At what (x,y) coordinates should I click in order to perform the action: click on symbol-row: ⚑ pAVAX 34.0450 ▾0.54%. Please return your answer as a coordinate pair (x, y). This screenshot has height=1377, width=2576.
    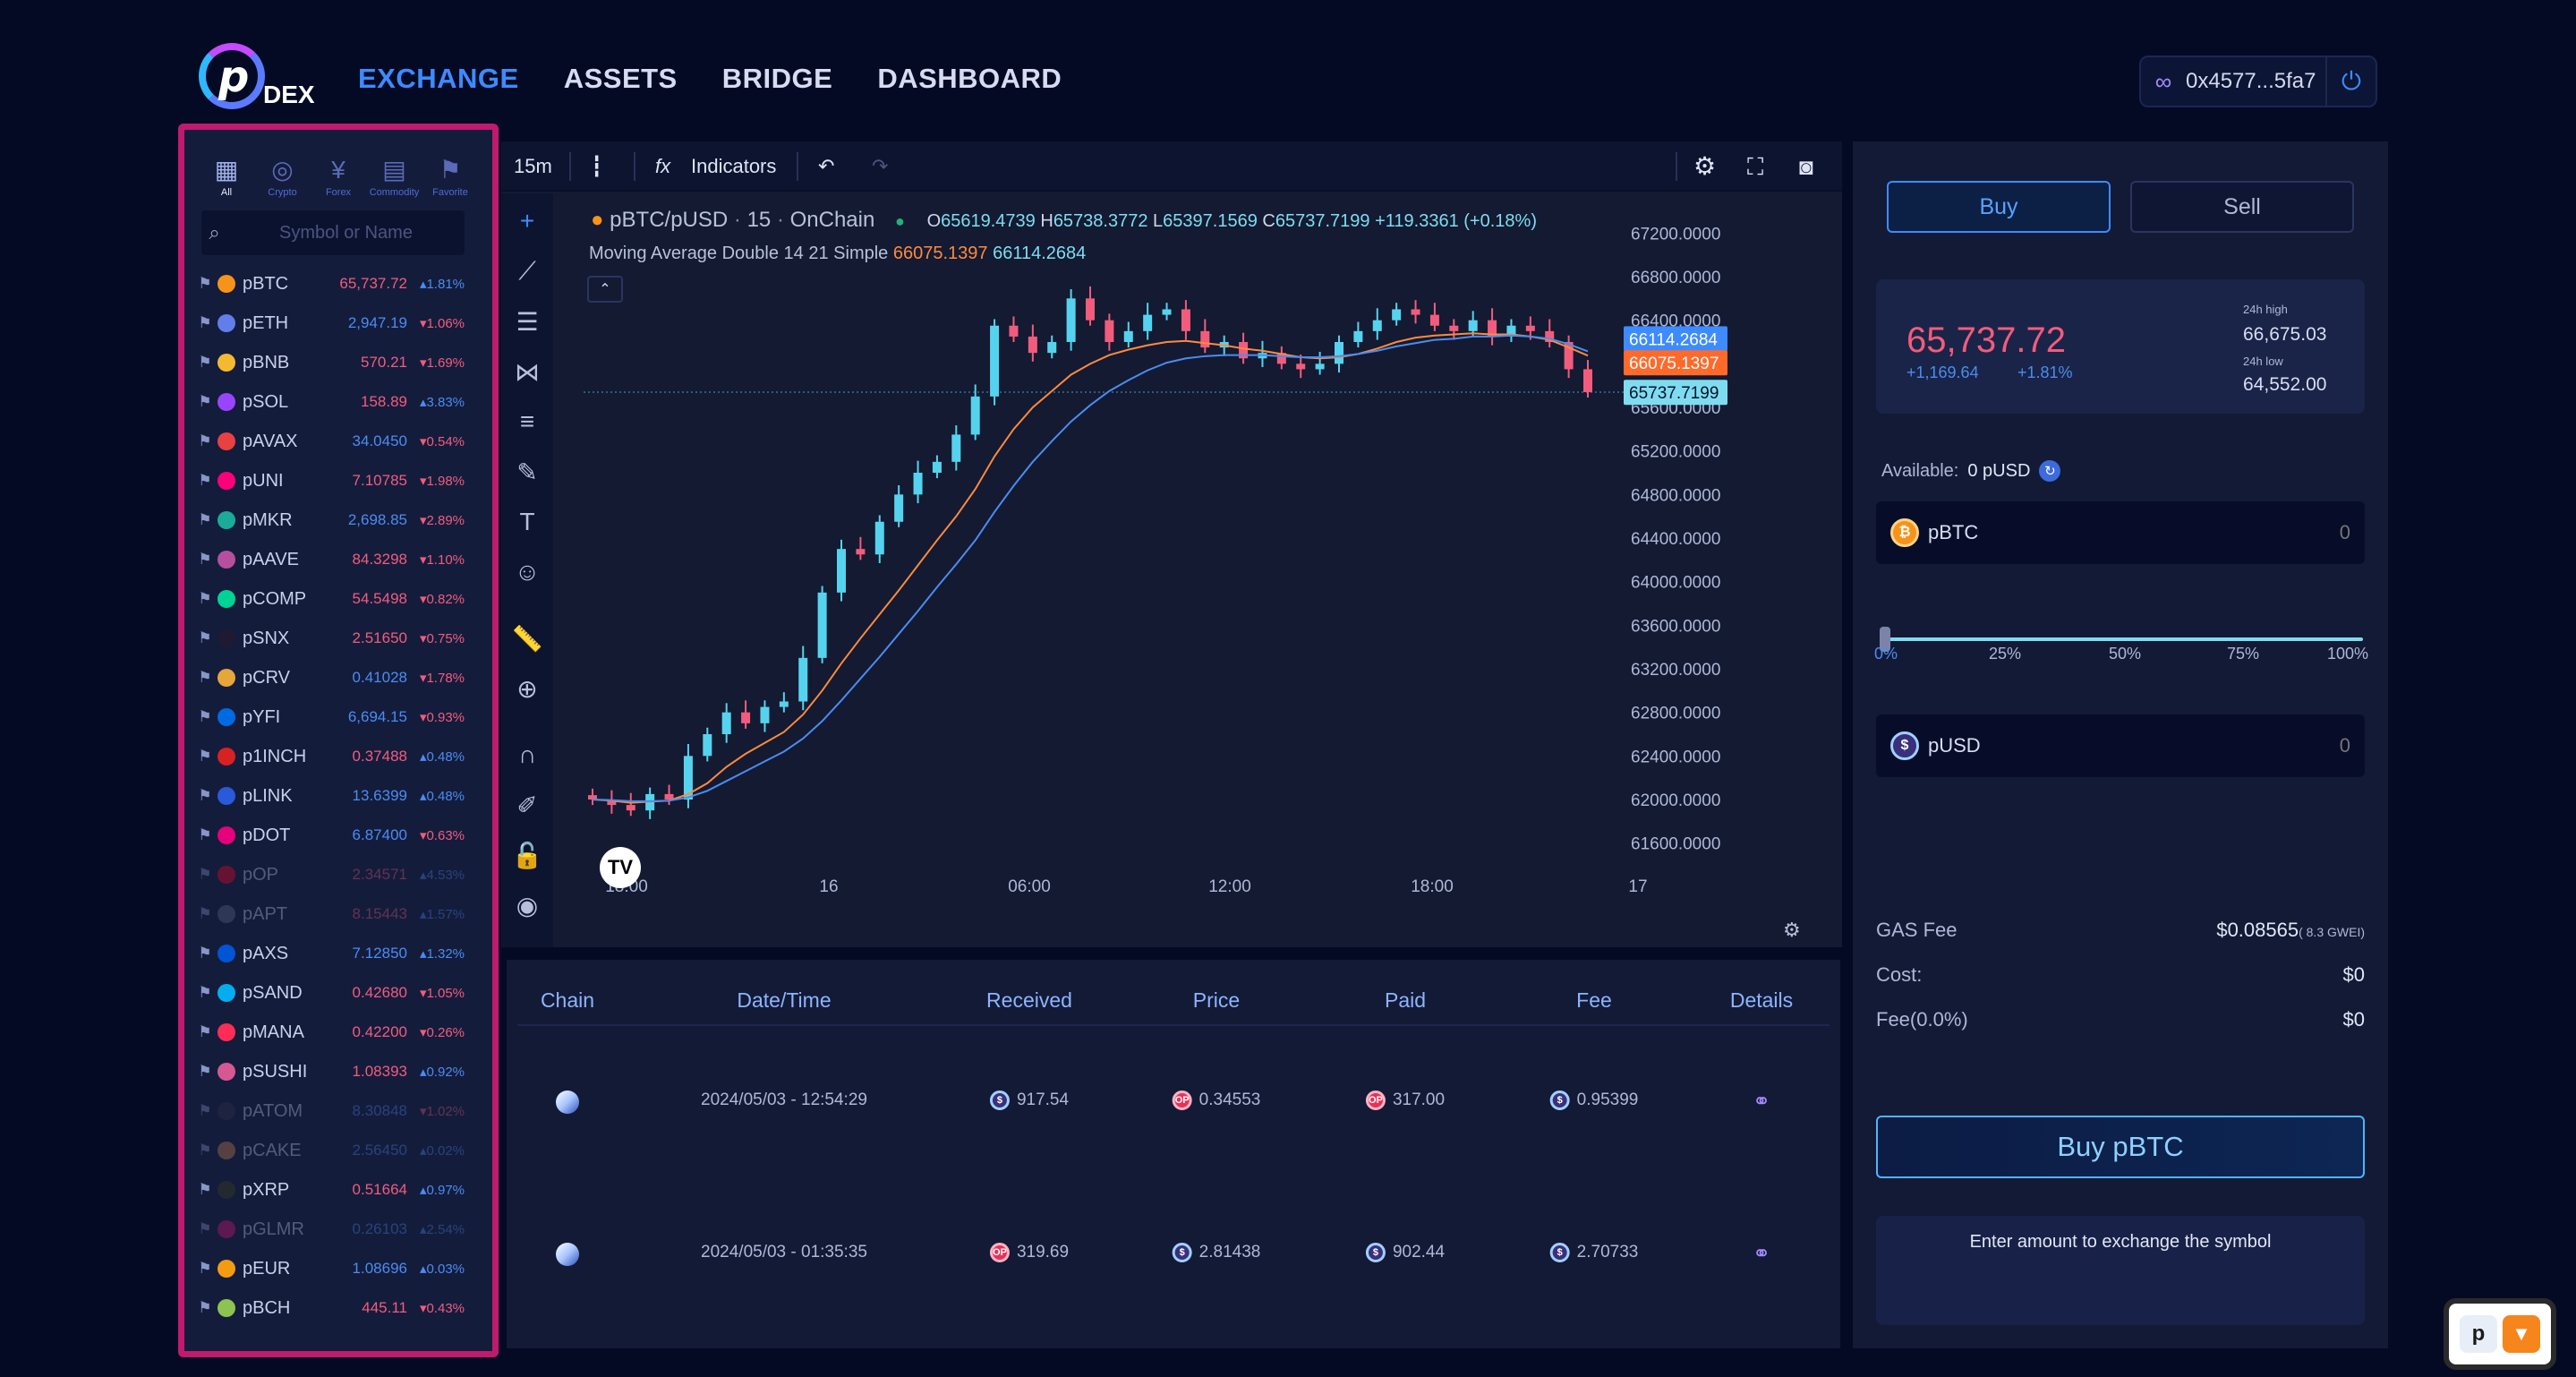
    Looking at the image, I should click on (338, 441).